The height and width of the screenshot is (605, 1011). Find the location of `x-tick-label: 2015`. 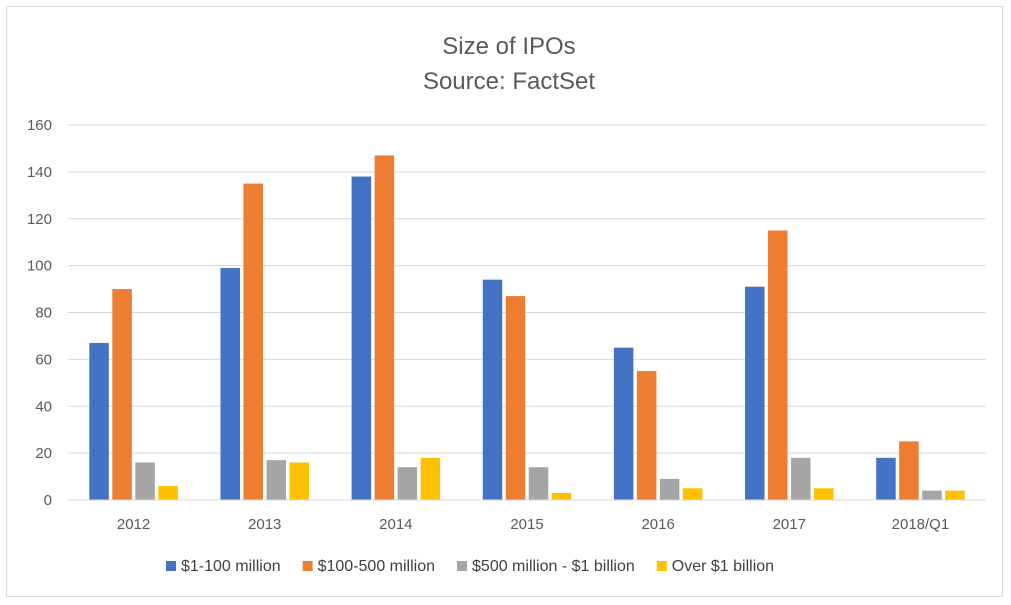

x-tick-label: 2015 is located at coordinates (526, 524).